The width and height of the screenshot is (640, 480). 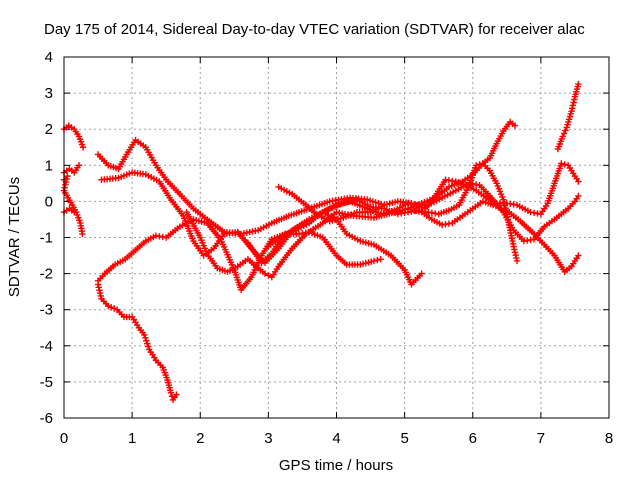 I want to click on y-tick-label: 0, so click(x=49, y=201).